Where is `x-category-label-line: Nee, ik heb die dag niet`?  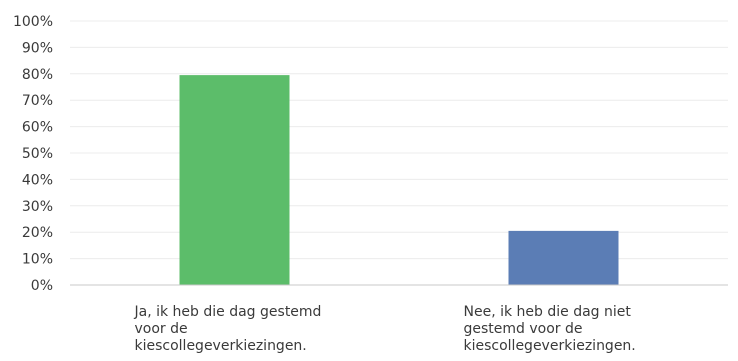
x-category-label-line: Nee, ik heb die dag niet is located at coordinates (547, 312).